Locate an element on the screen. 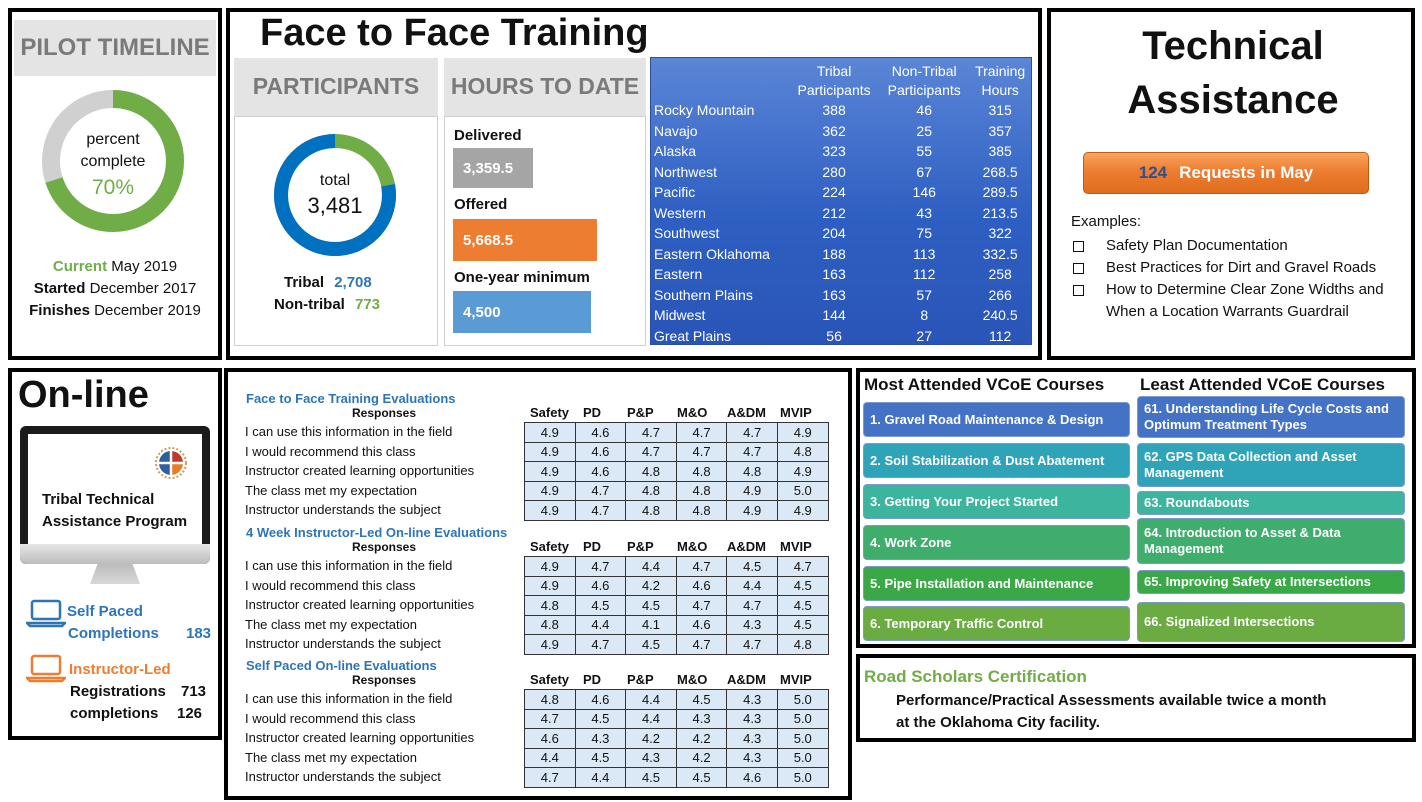  least-attended-course: 65. Improving Safety at Intersections is located at coordinates (1271, 582).